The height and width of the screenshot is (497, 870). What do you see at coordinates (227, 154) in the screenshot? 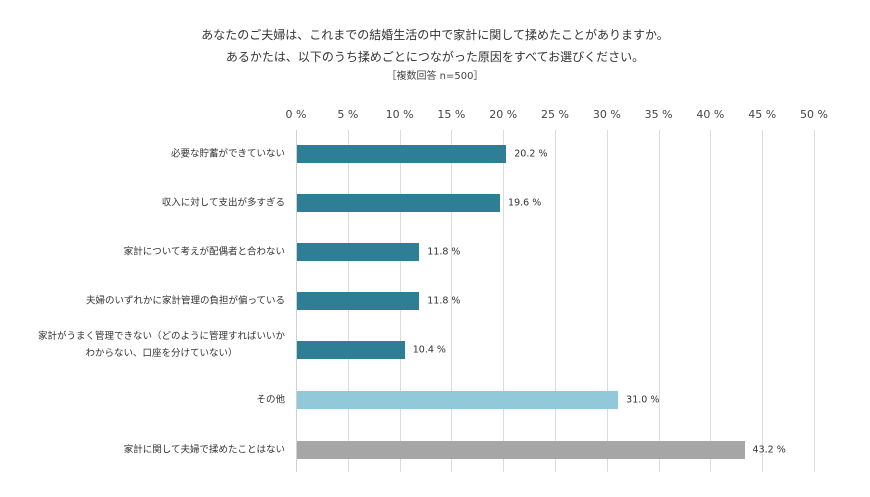
I see `category-label: 必要な貯蓄ができていない` at bounding box center [227, 154].